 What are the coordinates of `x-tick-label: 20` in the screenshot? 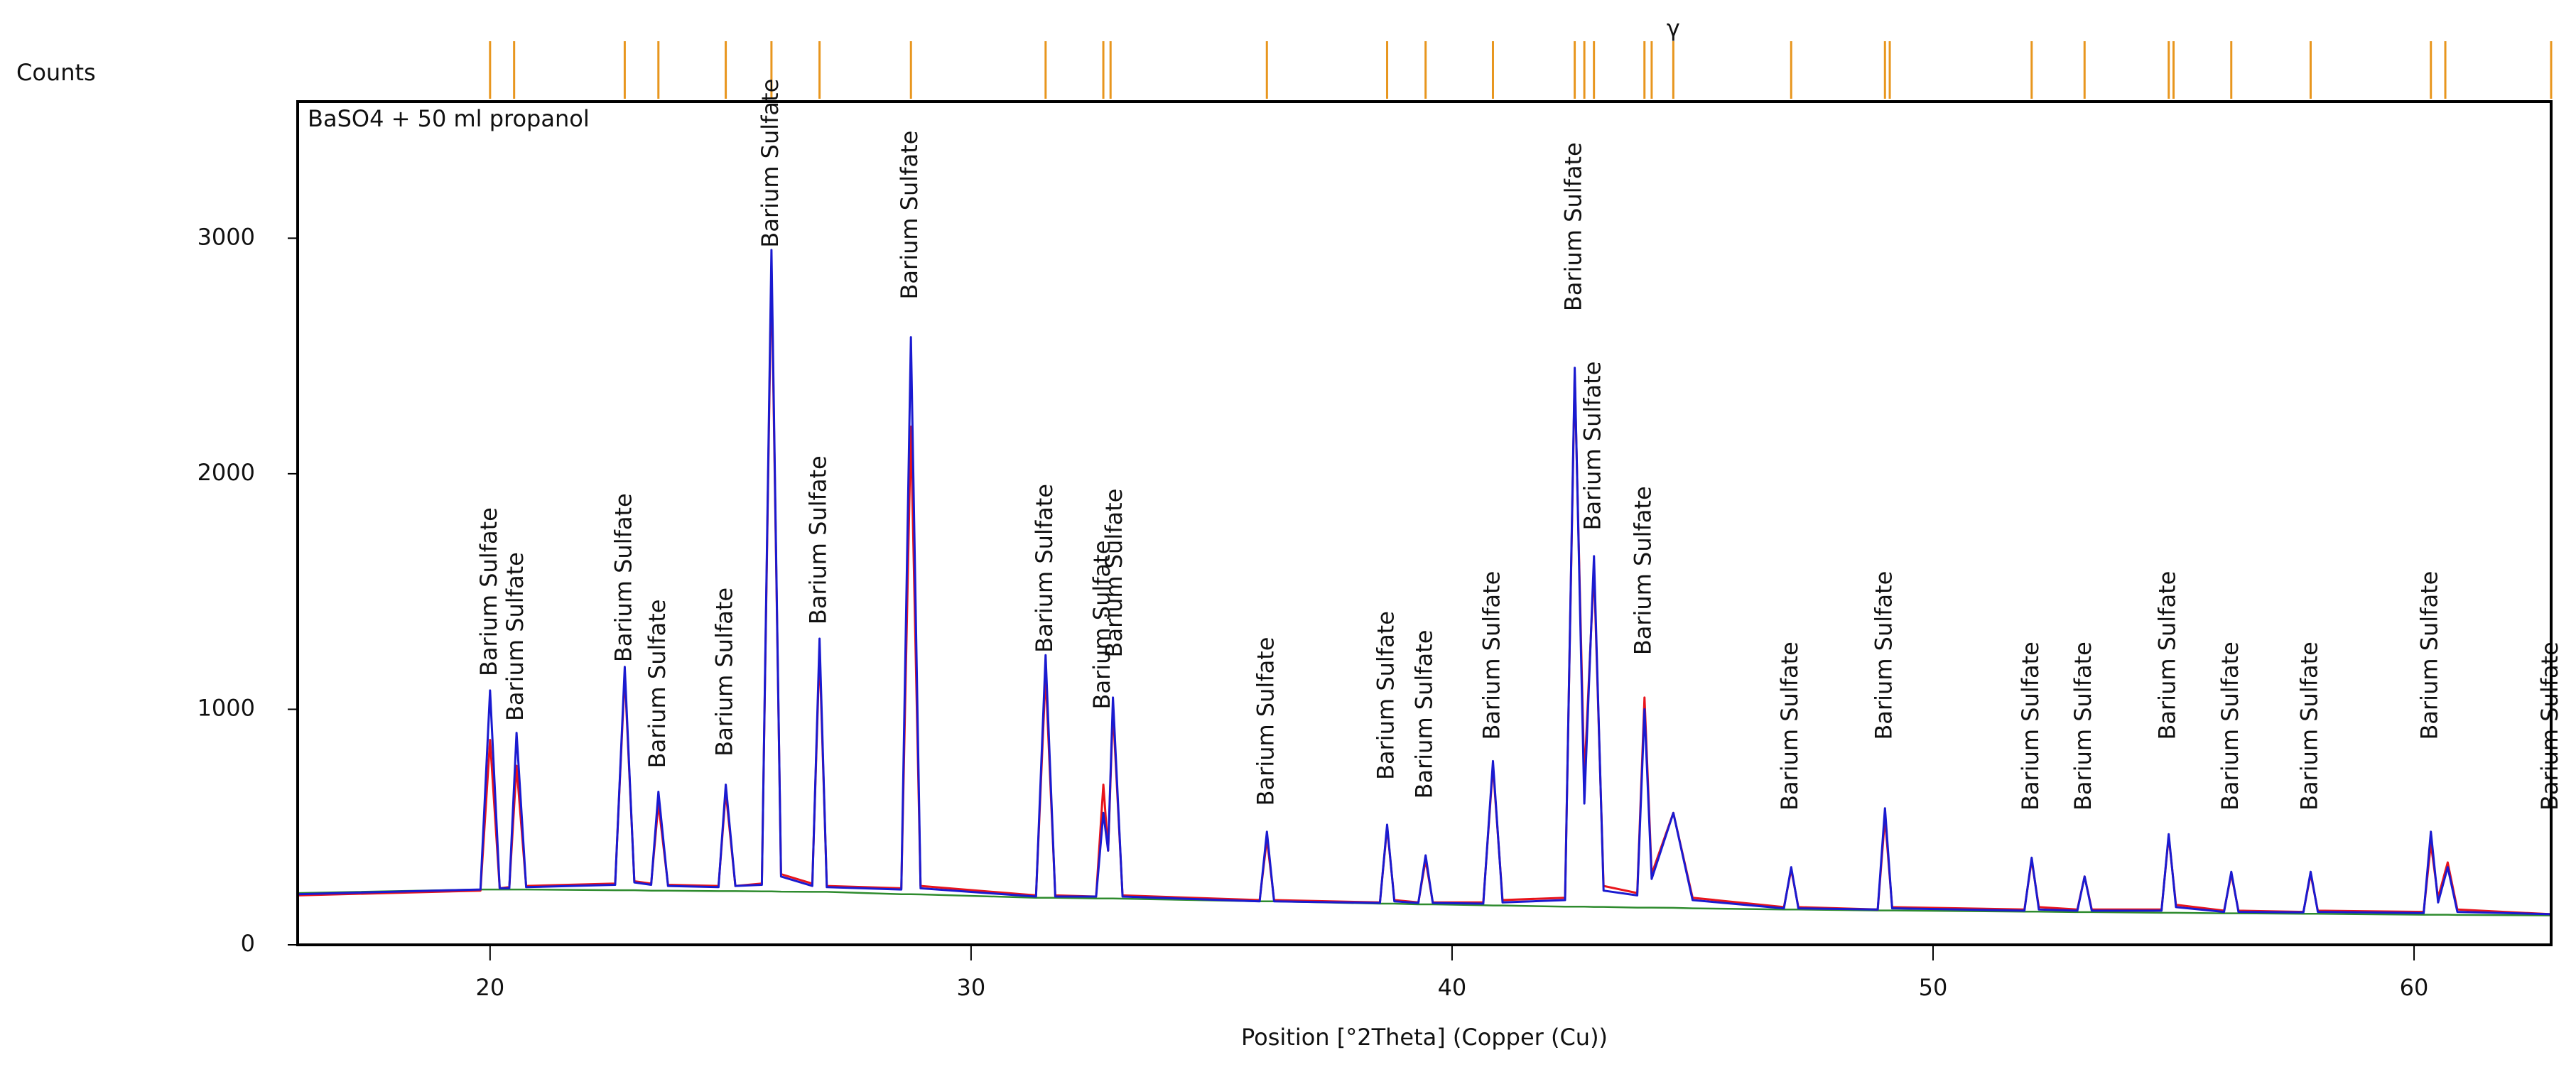 It's located at (489, 987).